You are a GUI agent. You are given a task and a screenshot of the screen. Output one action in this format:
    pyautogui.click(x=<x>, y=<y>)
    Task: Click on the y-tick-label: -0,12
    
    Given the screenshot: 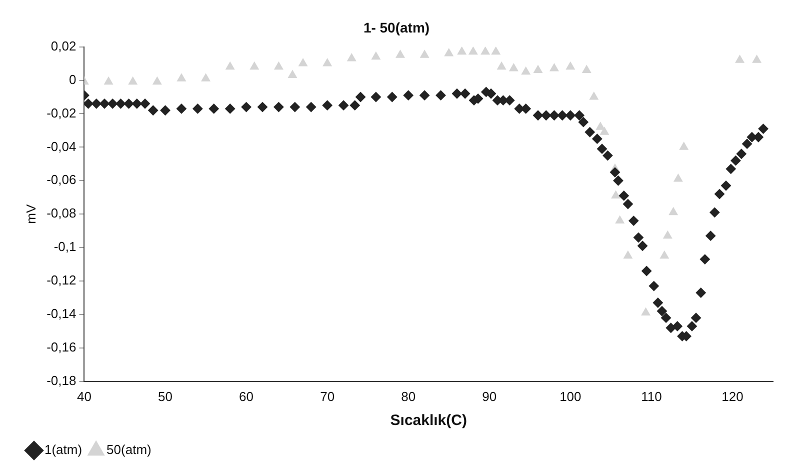 What is the action you would take?
    pyautogui.click(x=61, y=280)
    